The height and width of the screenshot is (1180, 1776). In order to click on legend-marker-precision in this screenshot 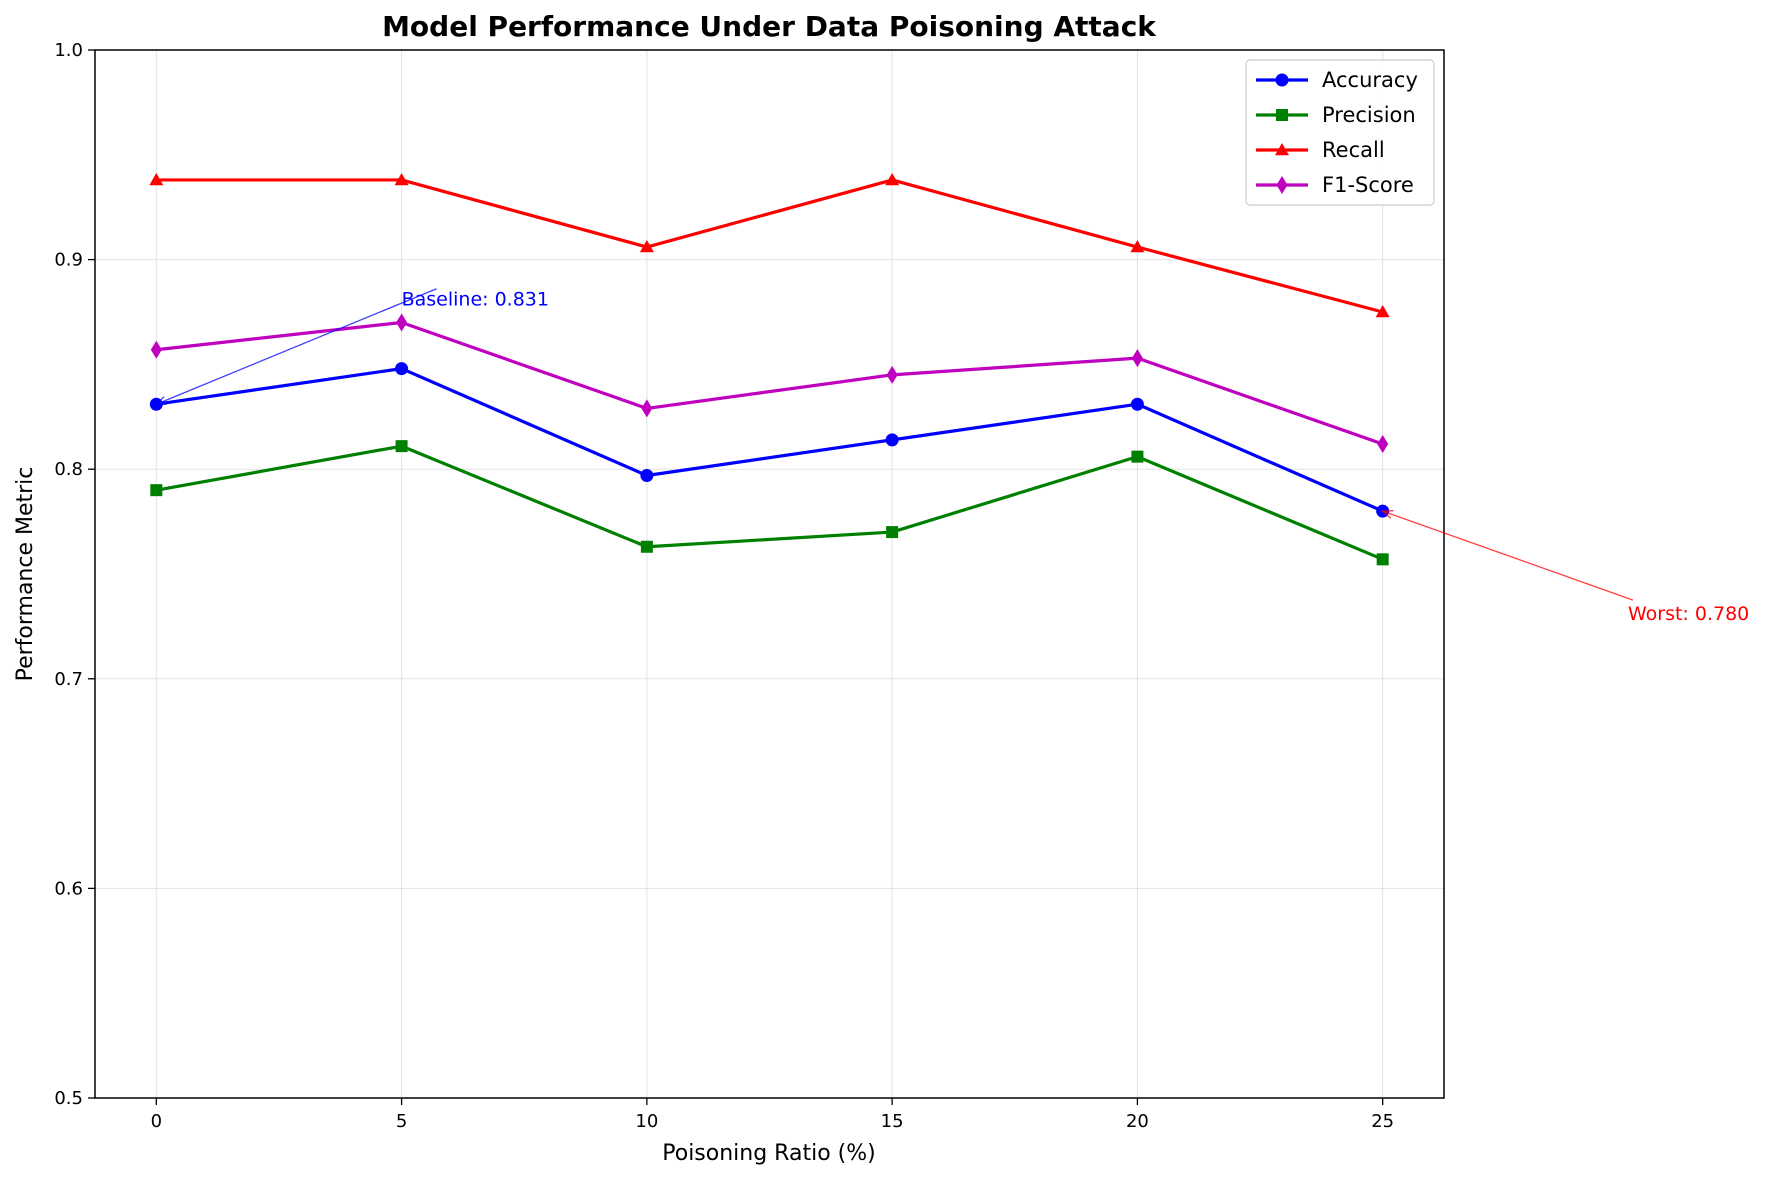, I will do `click(1282, 115)`.